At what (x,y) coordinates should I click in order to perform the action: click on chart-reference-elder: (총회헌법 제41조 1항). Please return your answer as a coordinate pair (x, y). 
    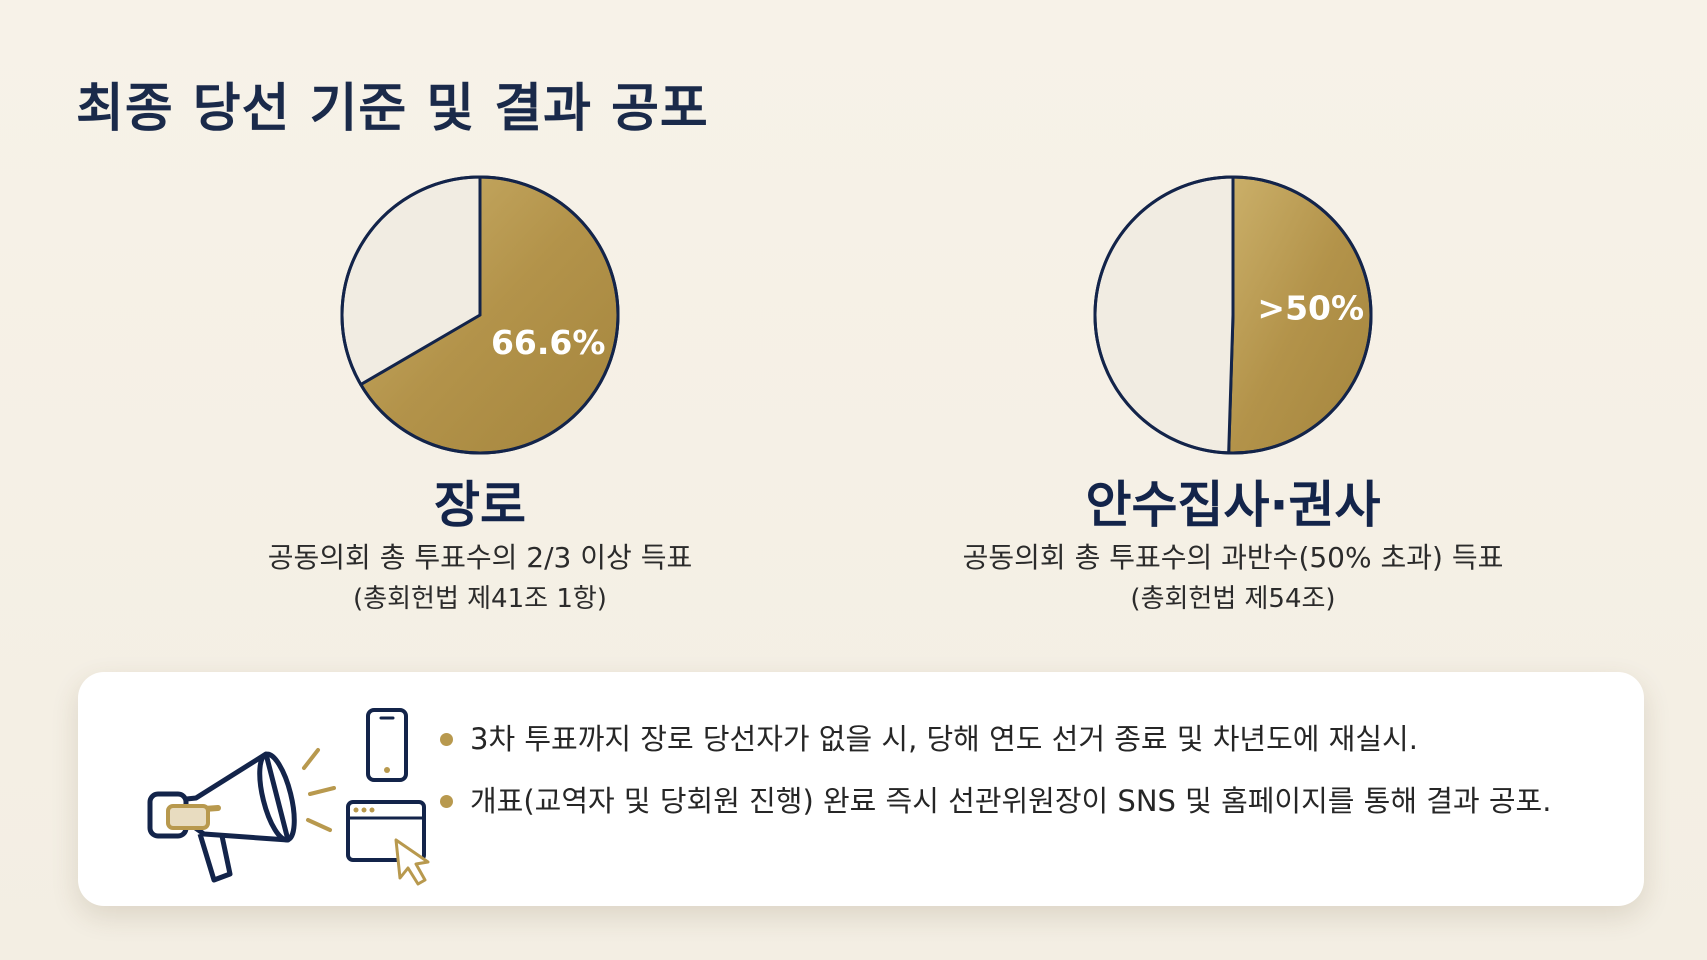
    Looking at the image, I should click on (480, 599).